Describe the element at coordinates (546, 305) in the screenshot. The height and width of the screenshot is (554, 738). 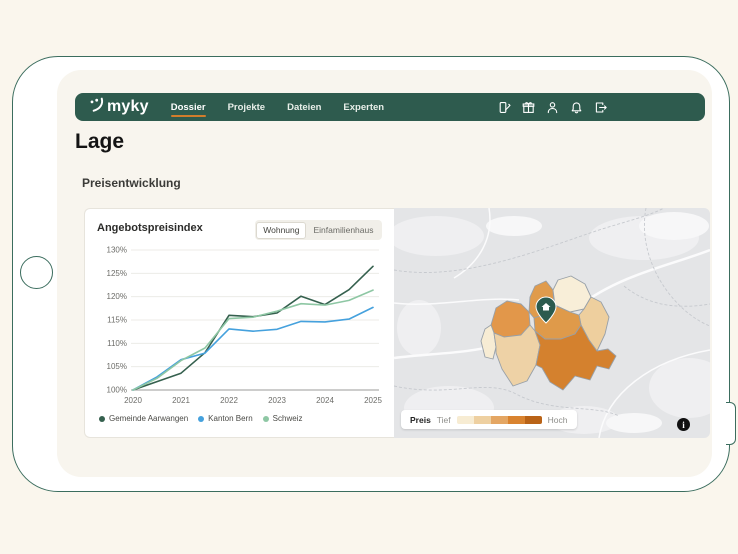
I see `pin-house-icon` at that location.